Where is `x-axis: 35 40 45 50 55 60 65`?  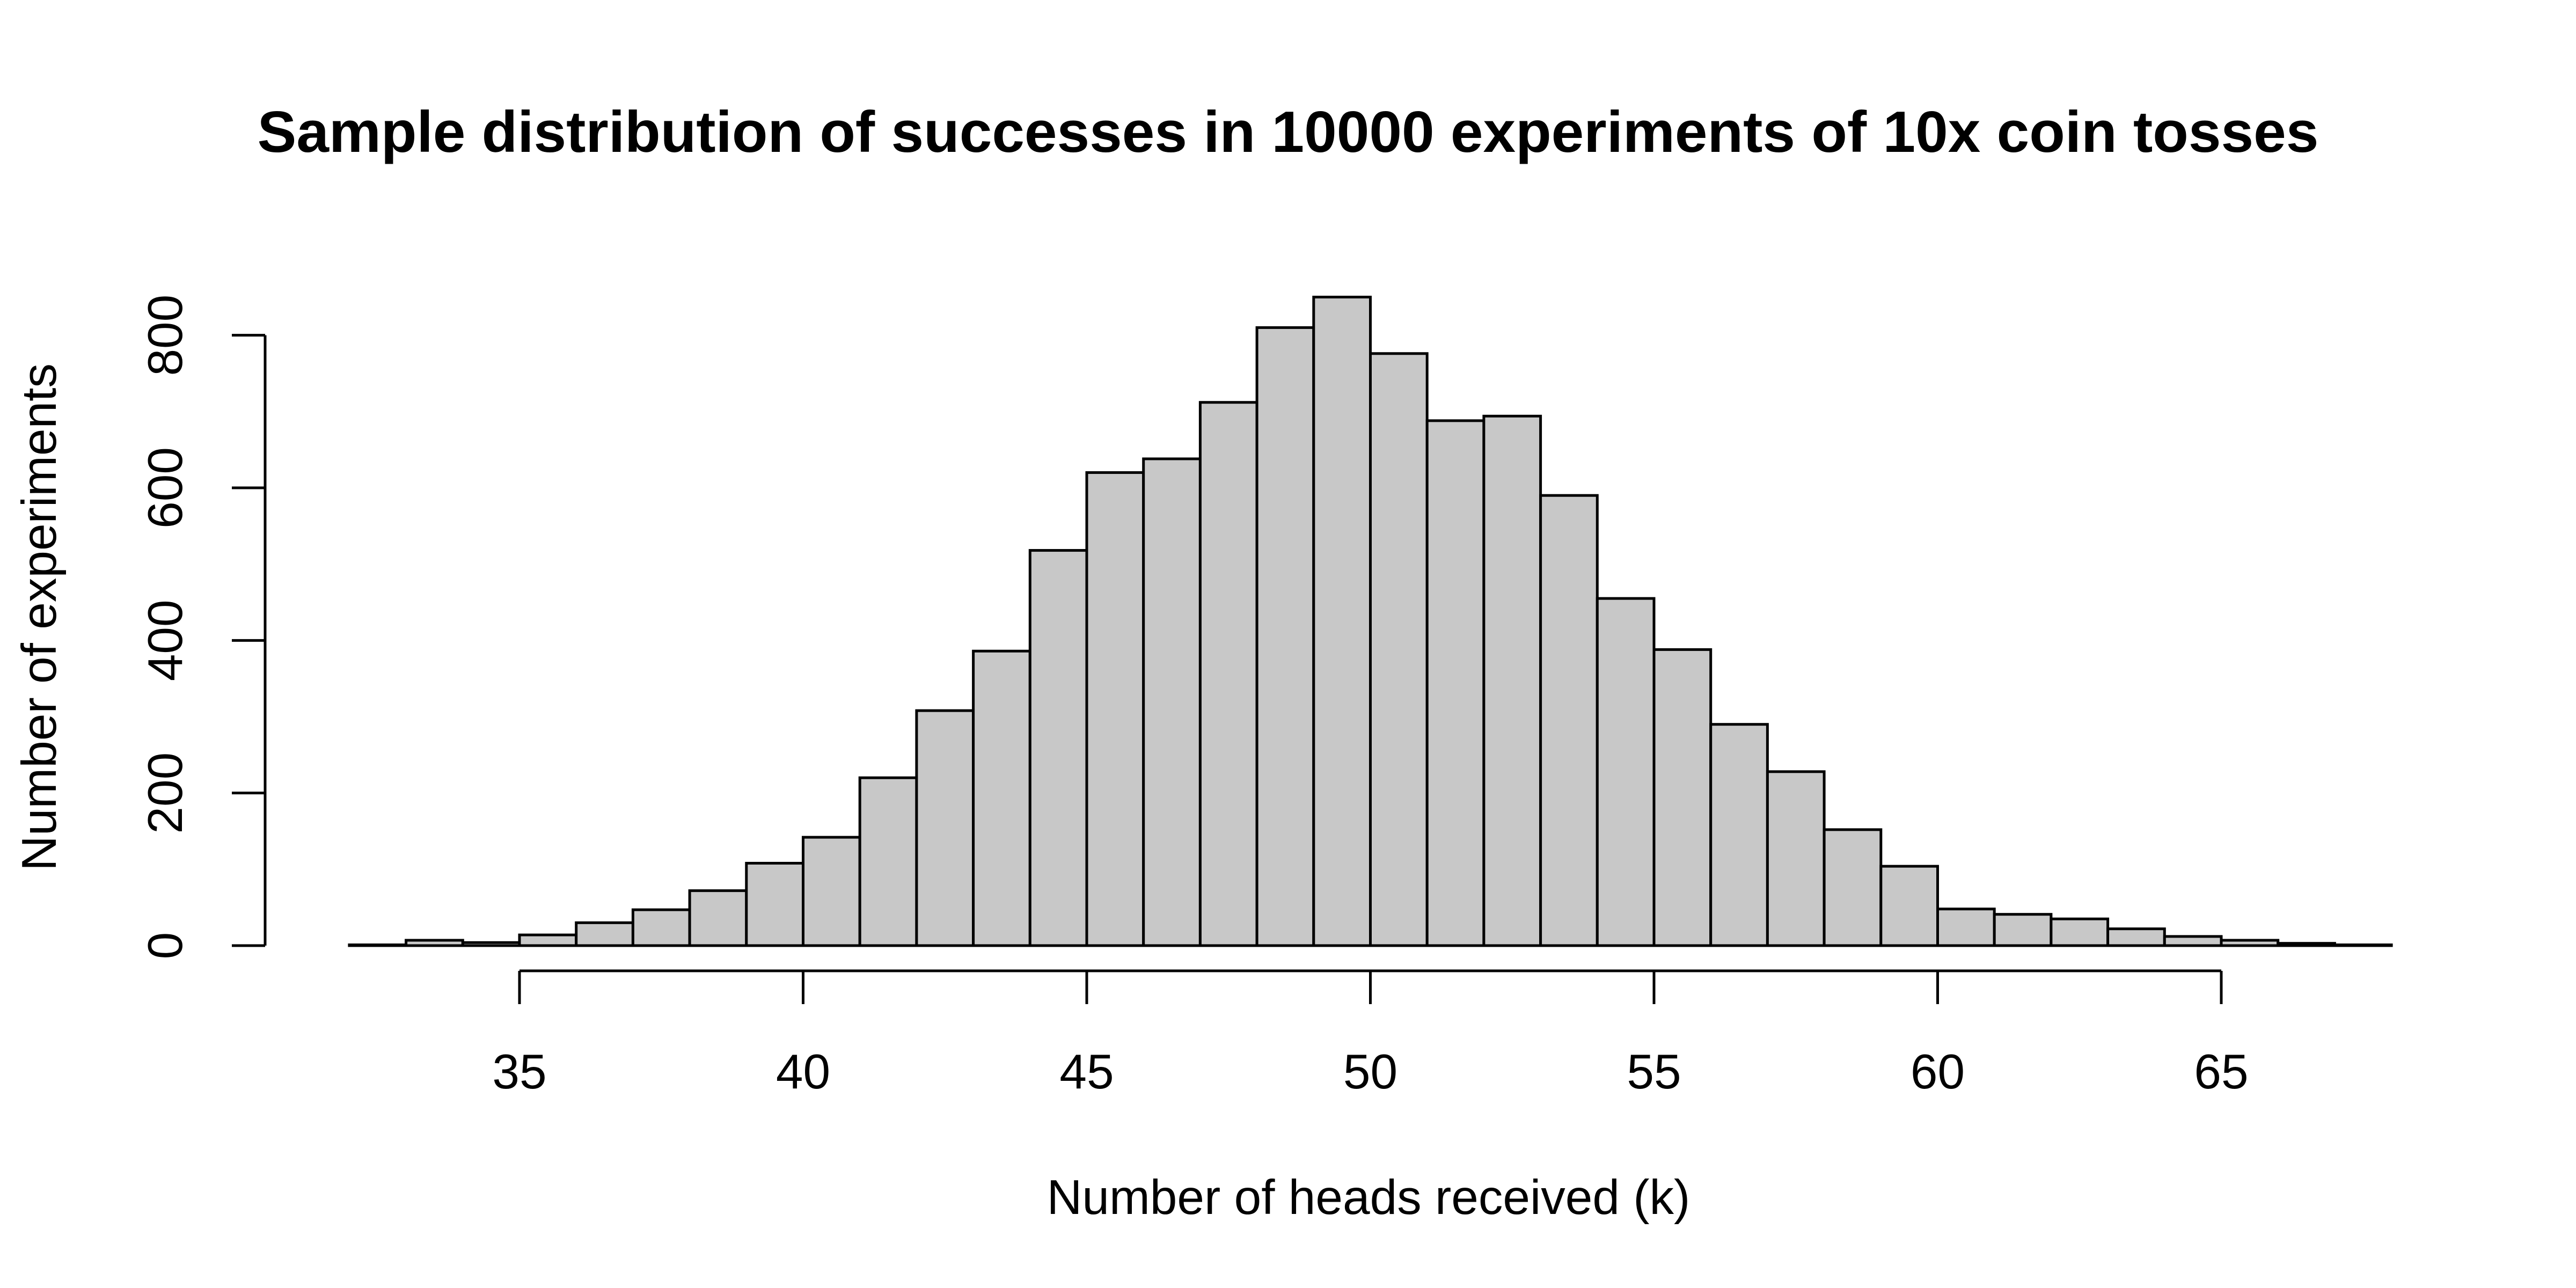
x-axis: 35 40 45 50 55 60 65 is located at coordinates (1370, 1034).